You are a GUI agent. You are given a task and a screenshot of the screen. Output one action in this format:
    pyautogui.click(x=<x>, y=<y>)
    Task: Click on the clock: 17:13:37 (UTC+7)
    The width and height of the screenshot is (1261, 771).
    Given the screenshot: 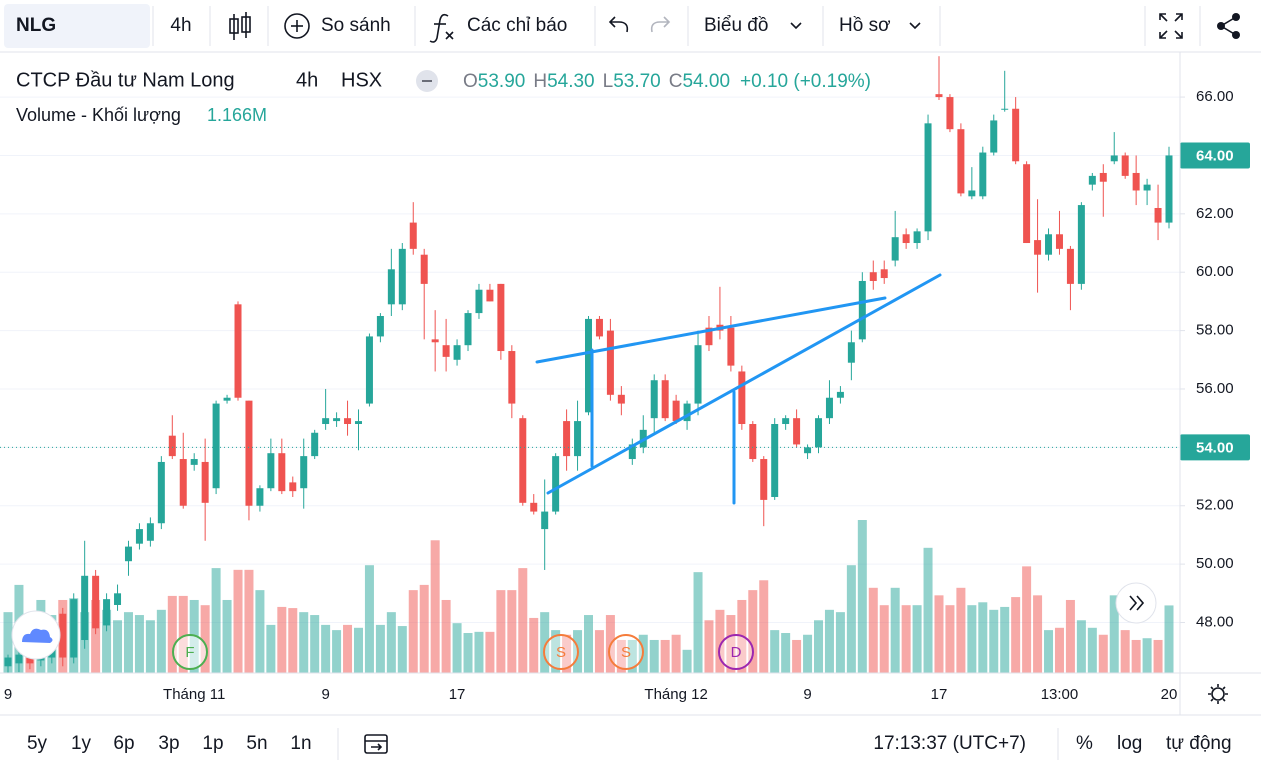 What is the action you would take?
    pyautogui.click(x=949, y=743)
    